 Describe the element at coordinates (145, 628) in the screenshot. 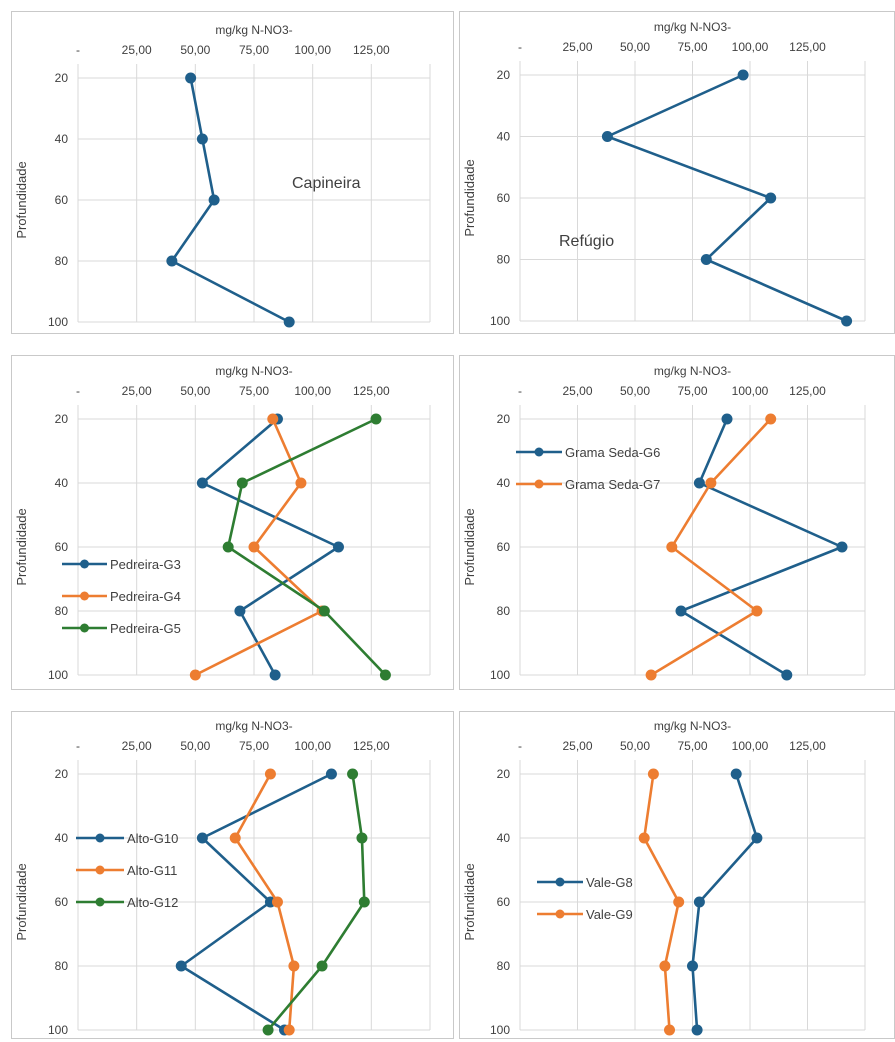

I see `legend-label: Pedreira-G5` at that location.